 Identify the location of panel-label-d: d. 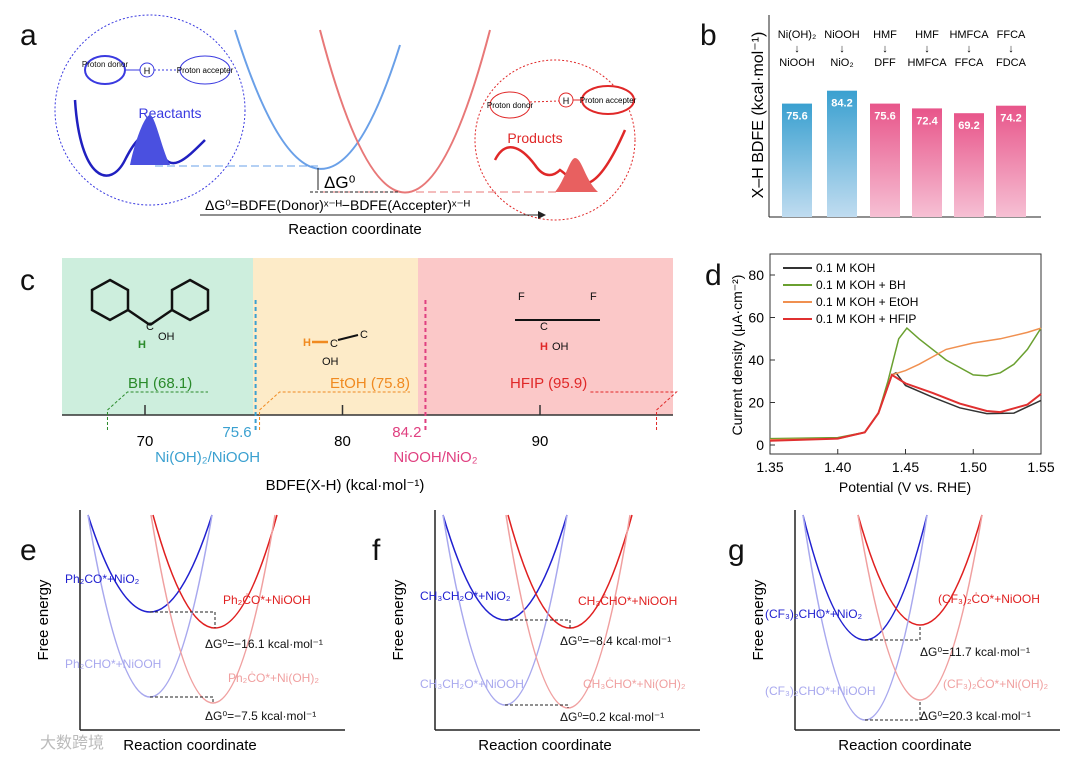
(713, 275).